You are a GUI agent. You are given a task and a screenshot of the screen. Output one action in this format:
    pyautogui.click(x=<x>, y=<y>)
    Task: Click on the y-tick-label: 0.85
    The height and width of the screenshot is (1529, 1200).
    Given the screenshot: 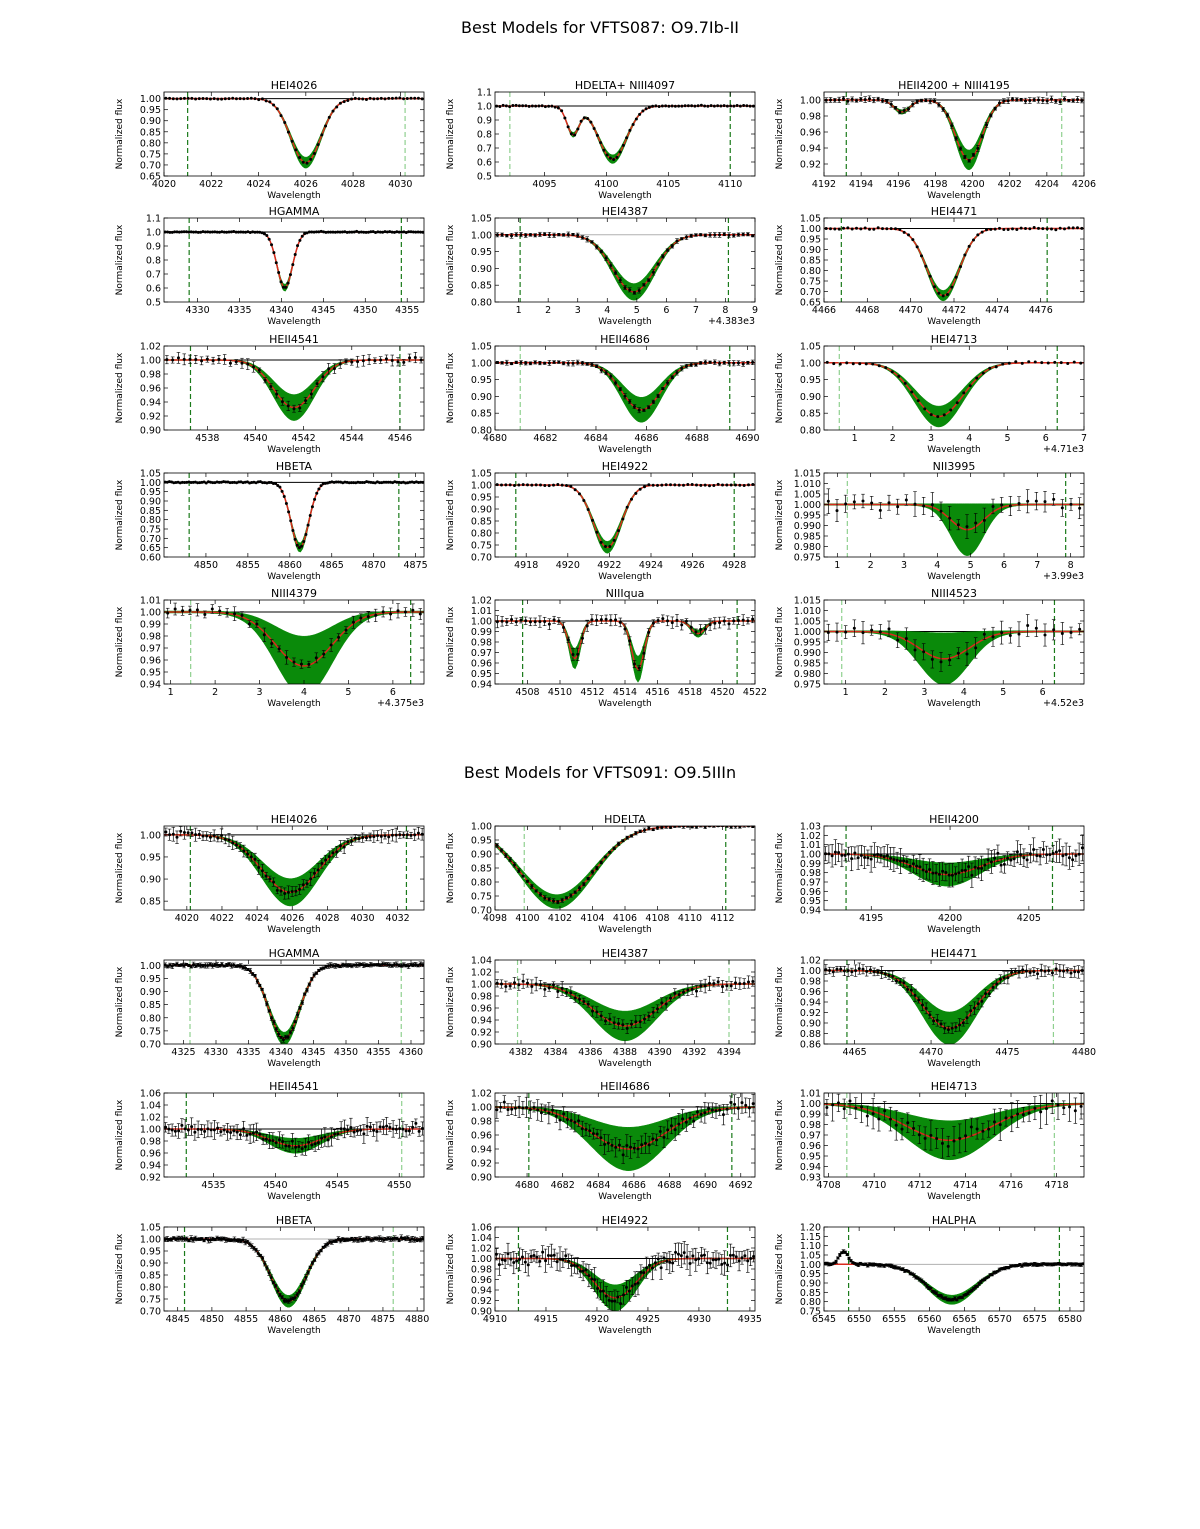 What is the action you would take?
    pyautogui.click(x=150, y=902)
    